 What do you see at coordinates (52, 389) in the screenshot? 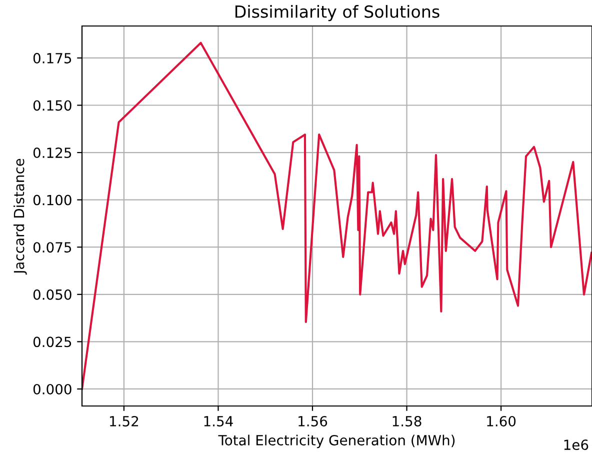
I see `y-tick-label: 0.000` at bounding box center [52, 389].